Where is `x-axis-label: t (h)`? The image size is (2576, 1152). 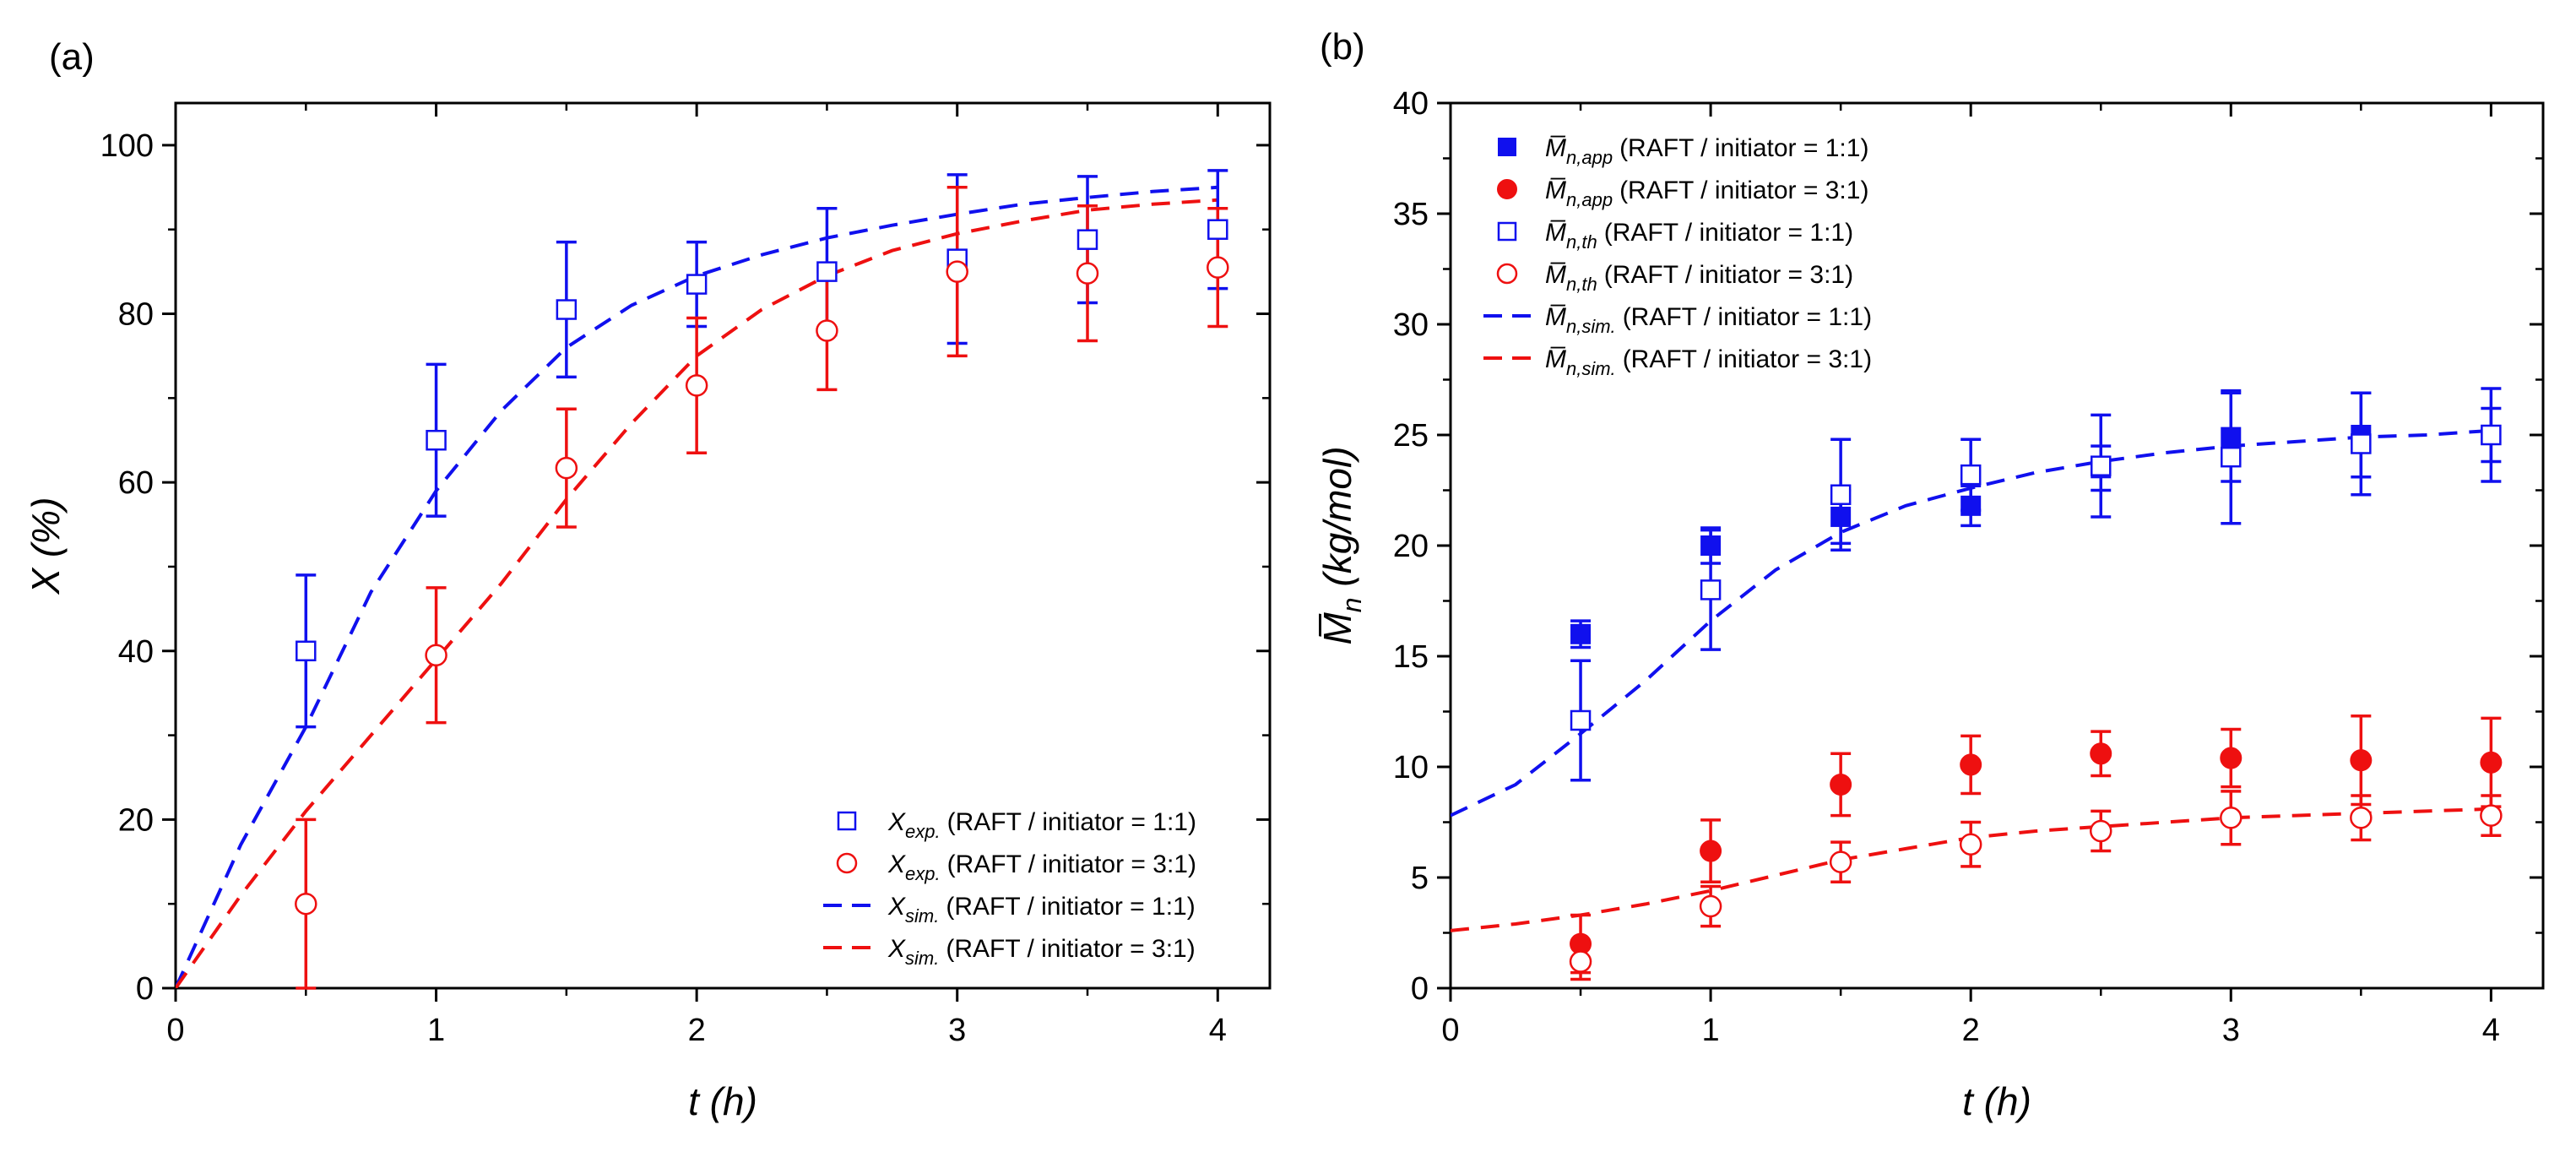 x-axis-label: t (h) is located at coordinates (1997, 1101).